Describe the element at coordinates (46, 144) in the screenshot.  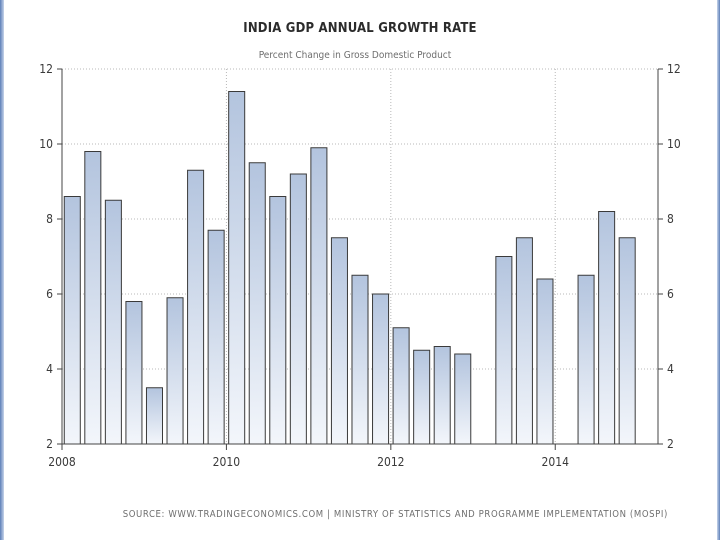
I see `ytick-label-left: 10` at that location.